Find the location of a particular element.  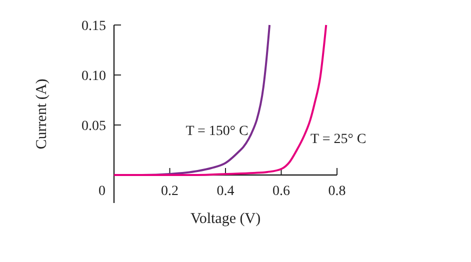

x-tick-label: 0.4 is located at coordinates (225, 191).